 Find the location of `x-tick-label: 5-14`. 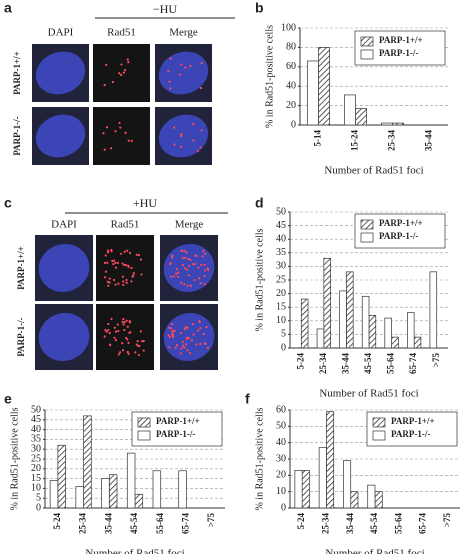

x-tick-label: 5-14 is located at coordinates (318, 138).